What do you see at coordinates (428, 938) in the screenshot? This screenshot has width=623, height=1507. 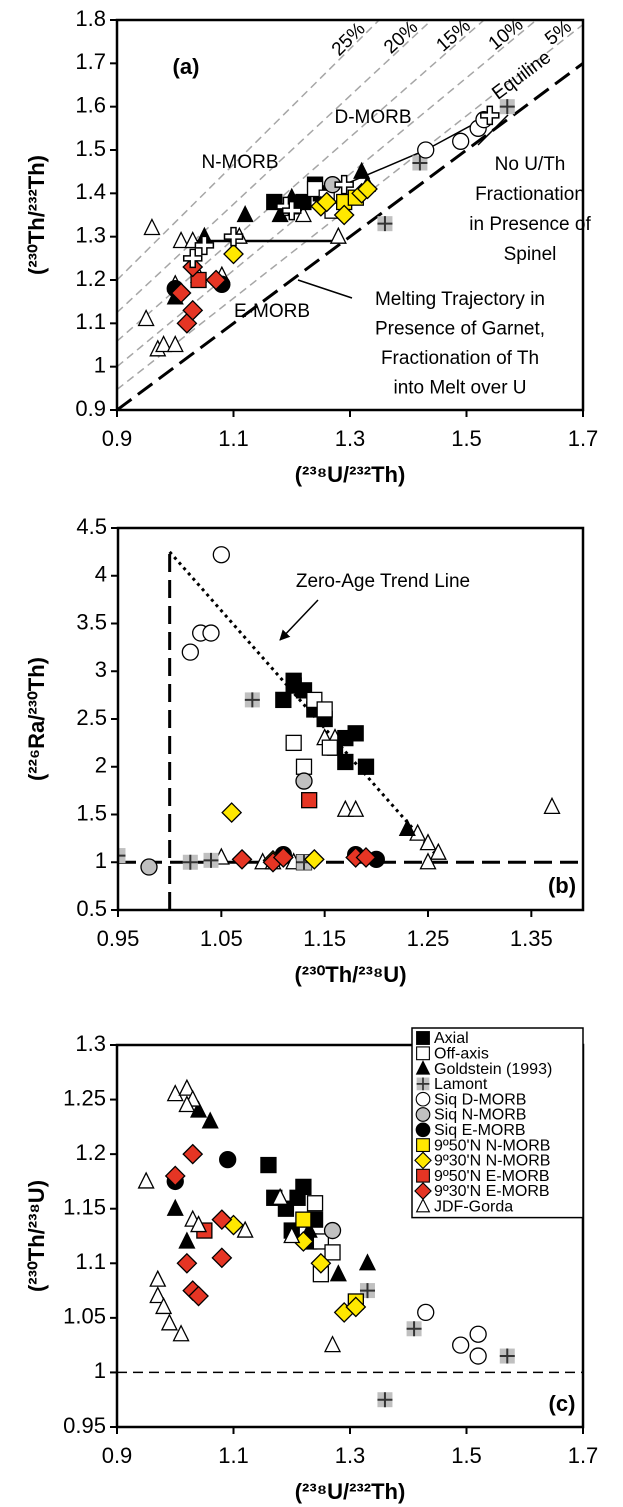 I see `x-tick-label: 1.25` at bounding box center [428, 938].